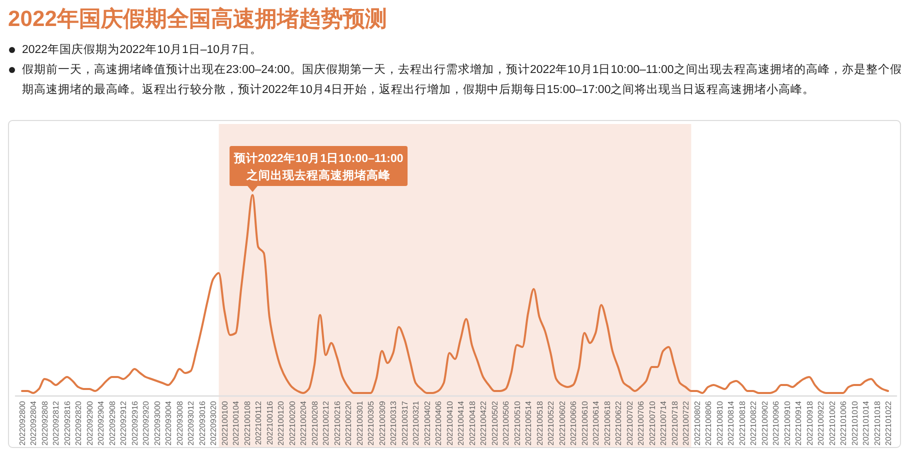 This screenshot has height=452, width=911. What do you see at coordinates (787, 423) in the screenshot?
I see `x-tick-label: 2022100910` at bounding box center [787, 423].